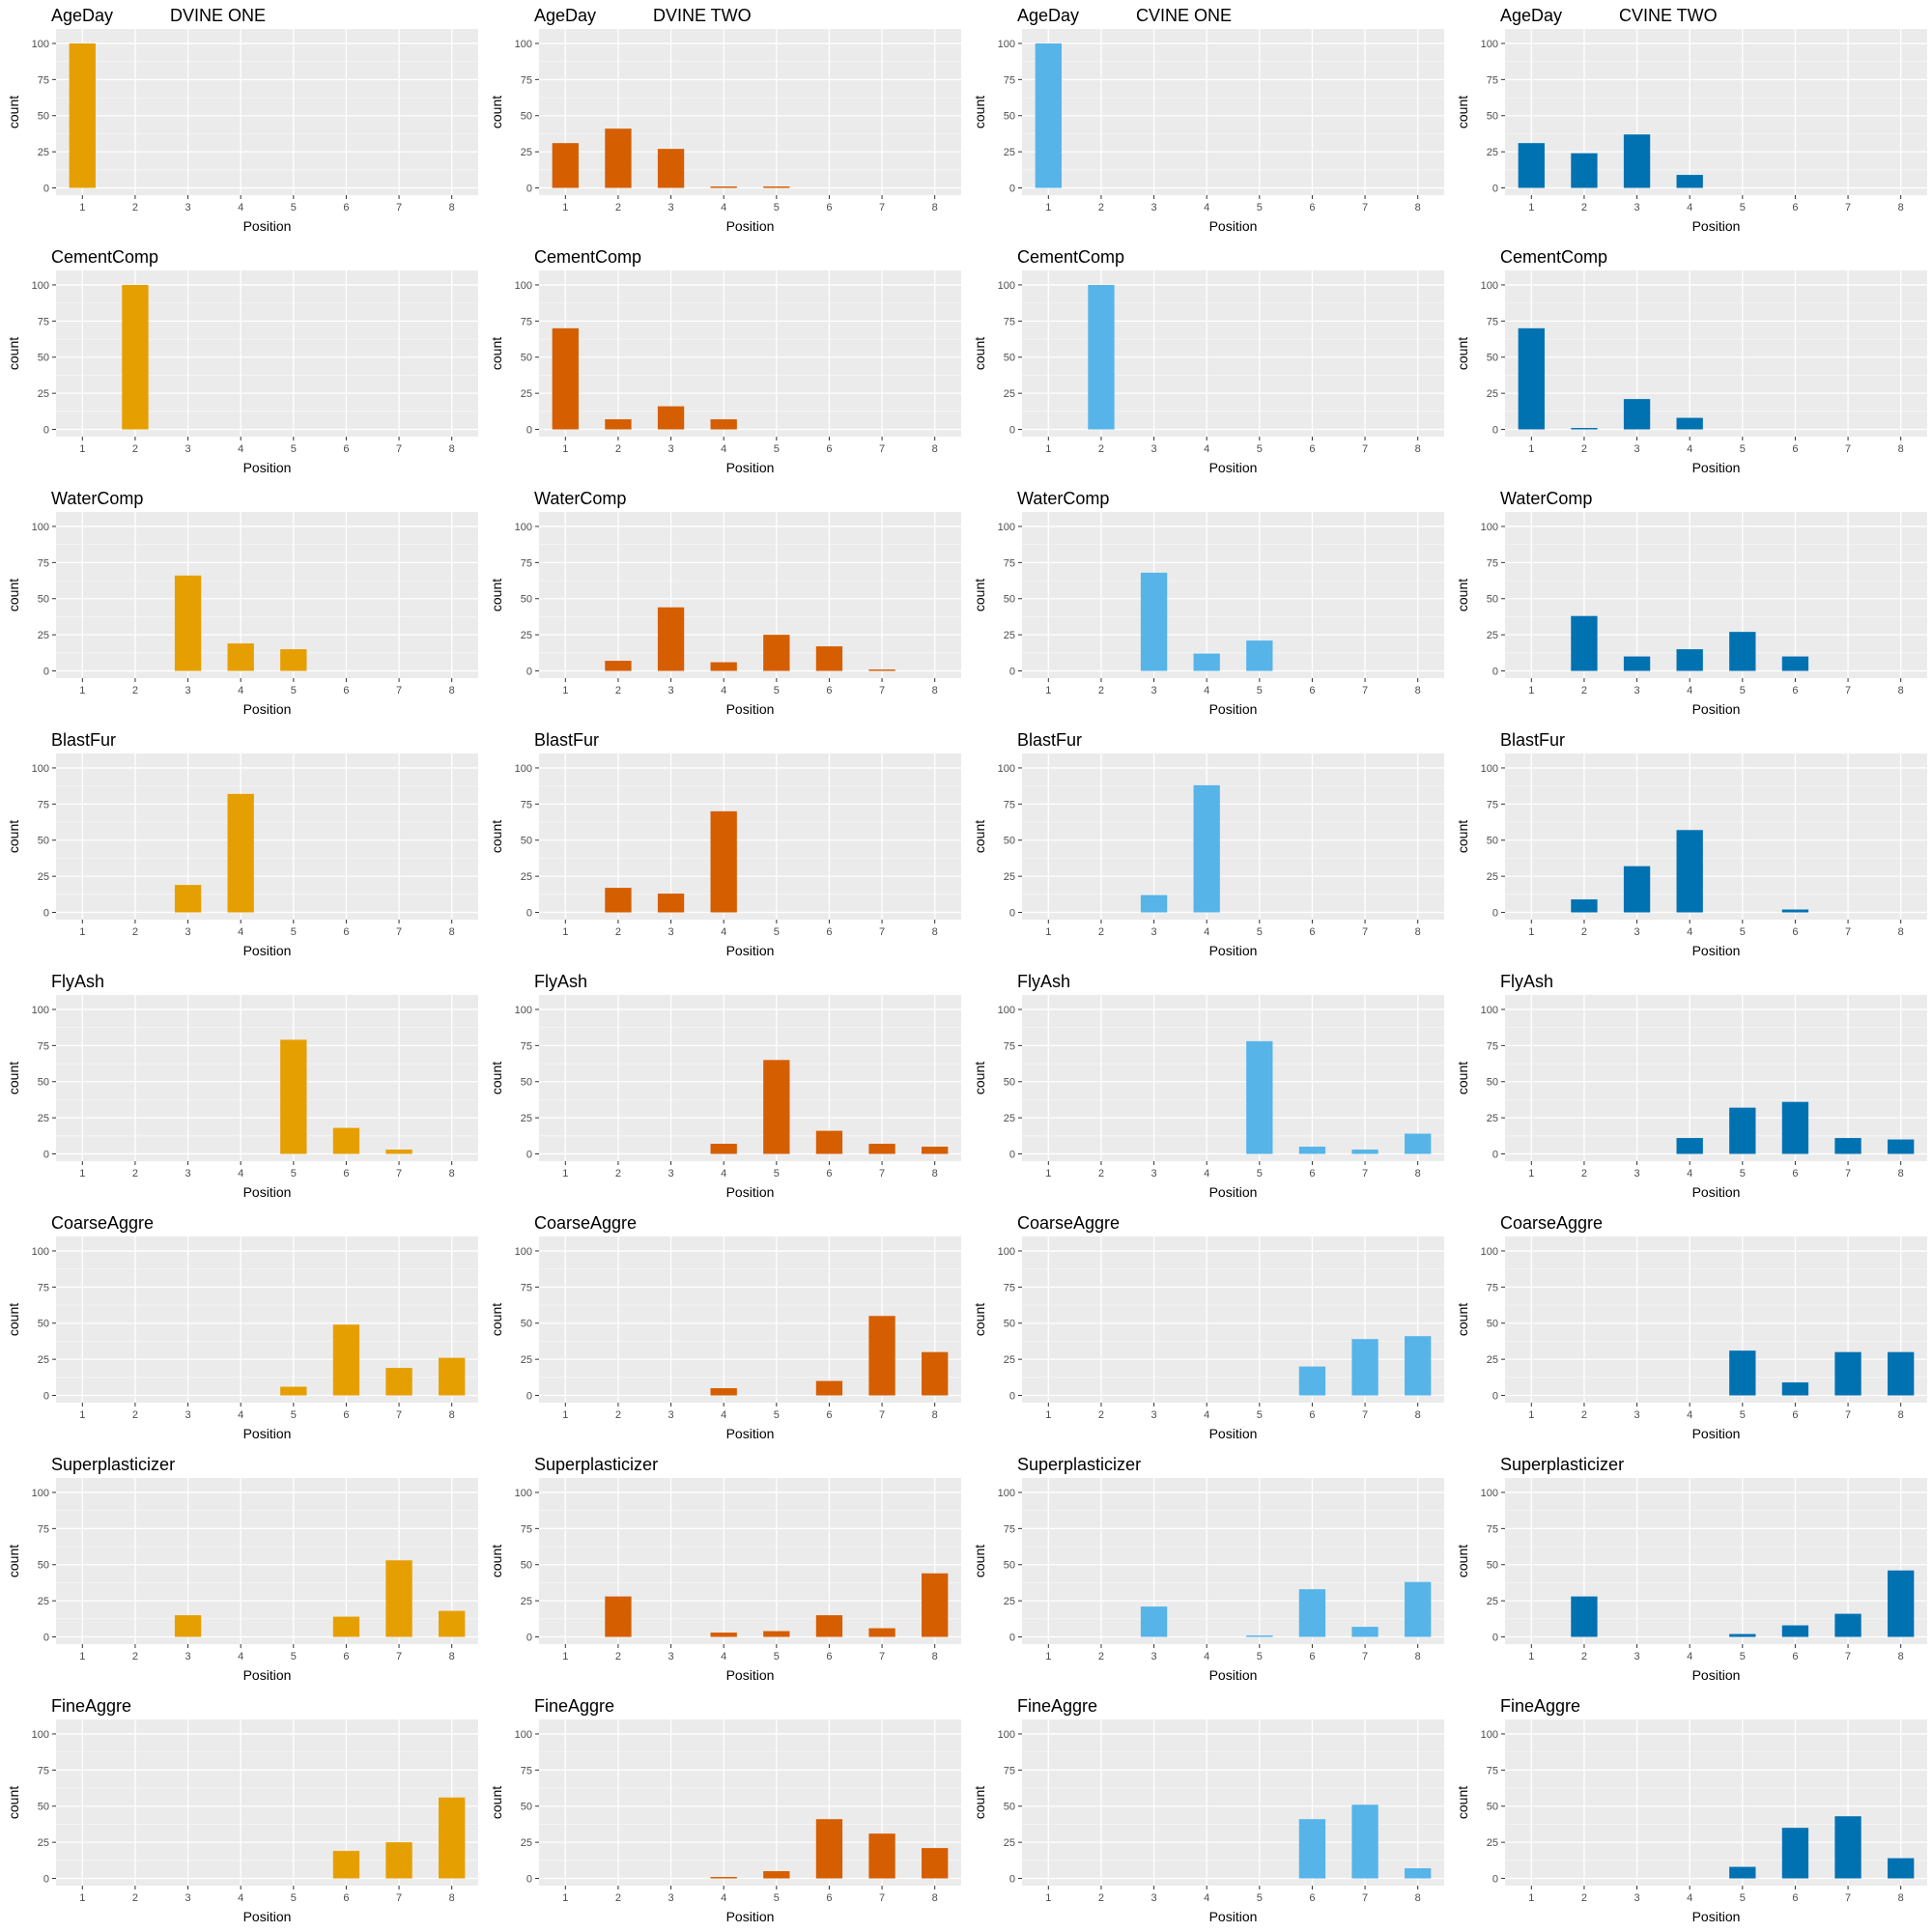 The height and width of the screenshot is (1932, 1932). What do you see at coordinates (526, 1770) in the screenshot?
I see `y-tick-label: 75` at bounding box center [526, 1770].